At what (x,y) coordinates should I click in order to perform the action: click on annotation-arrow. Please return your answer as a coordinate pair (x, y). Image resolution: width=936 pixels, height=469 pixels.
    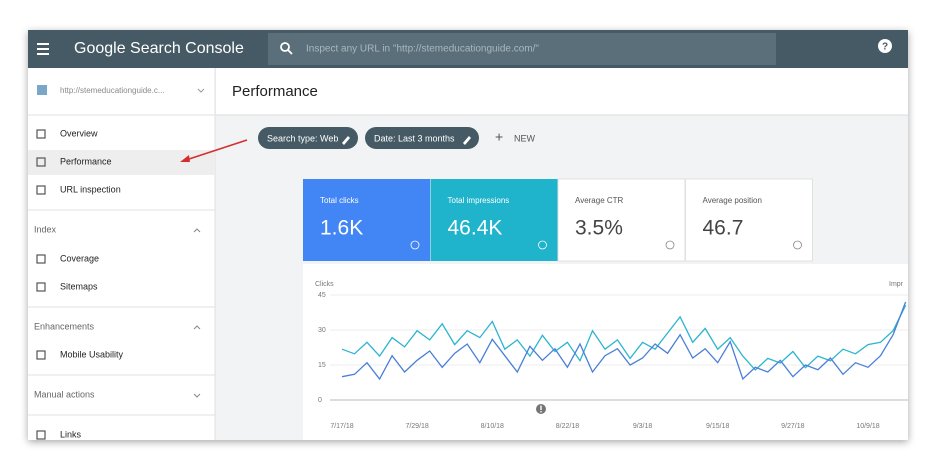
    Looking at the image, I should click on (214, 150).